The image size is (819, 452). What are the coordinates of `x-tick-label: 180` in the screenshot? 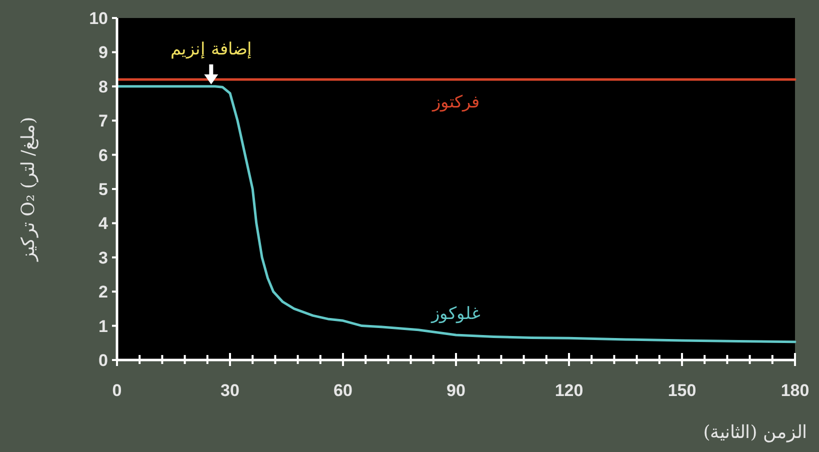 It's located at (795, 390).